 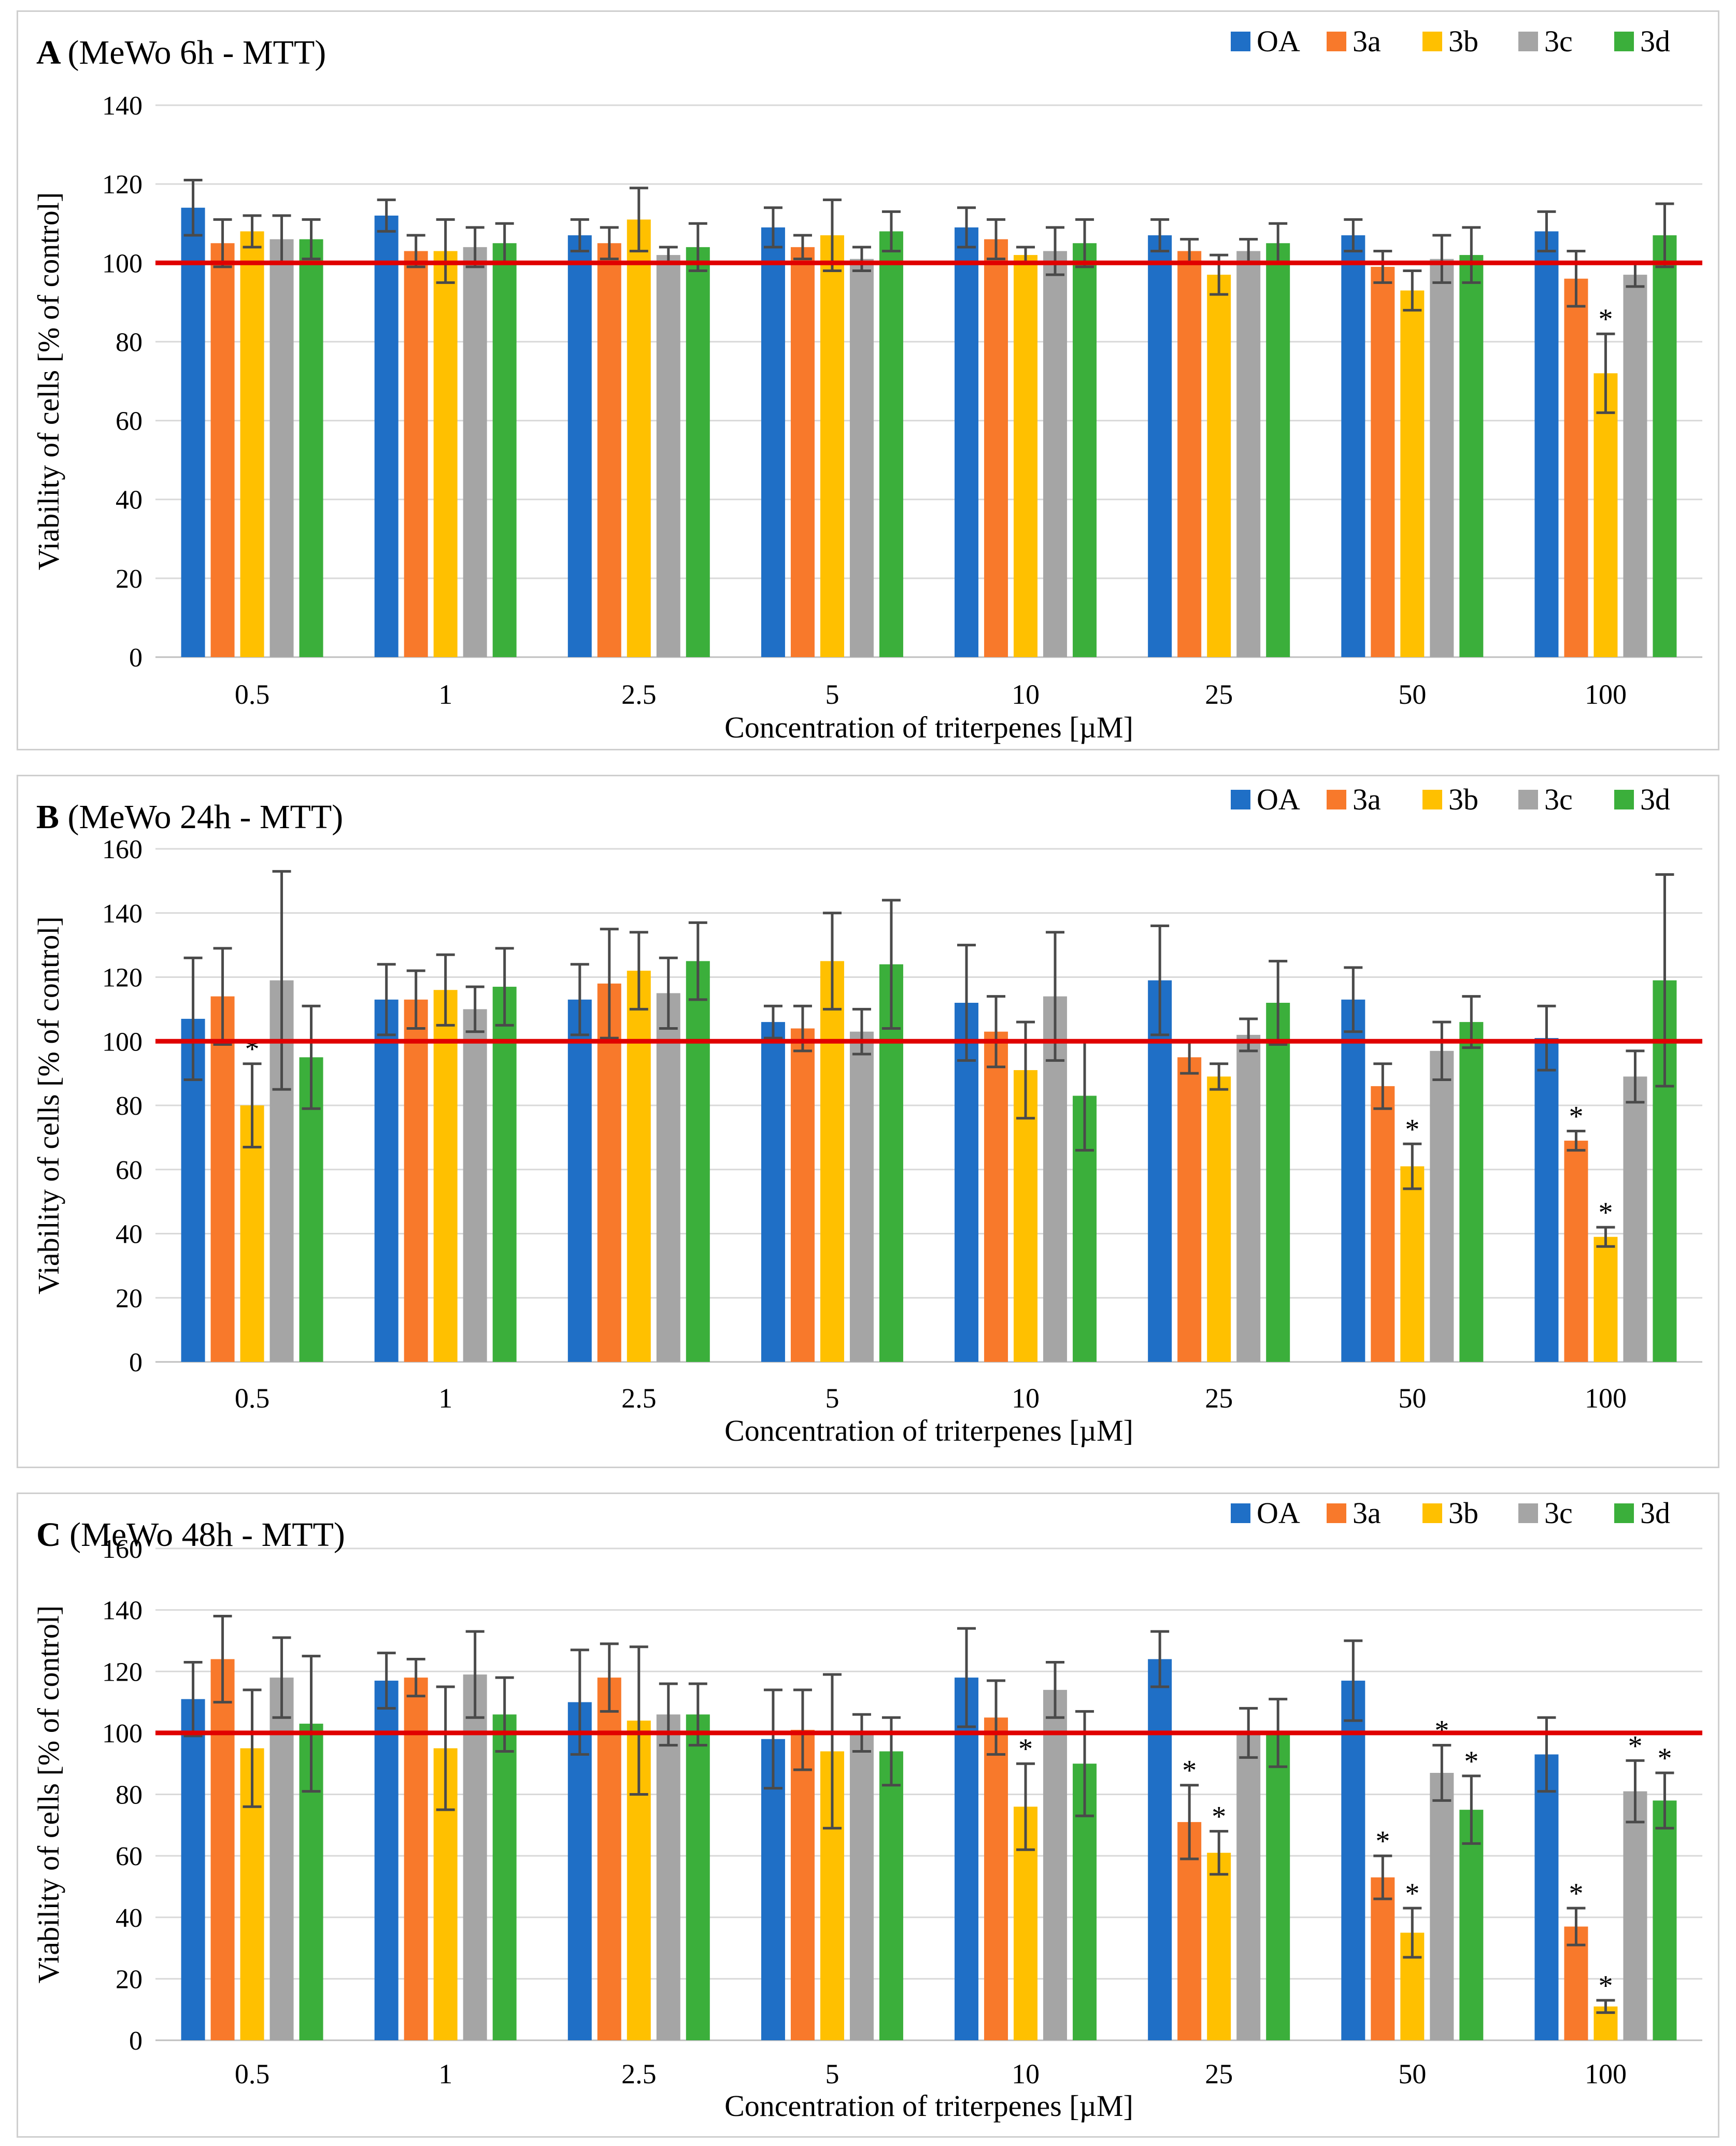 I want to click on legend-swatch-3c, so click(x=1528, y=1513).